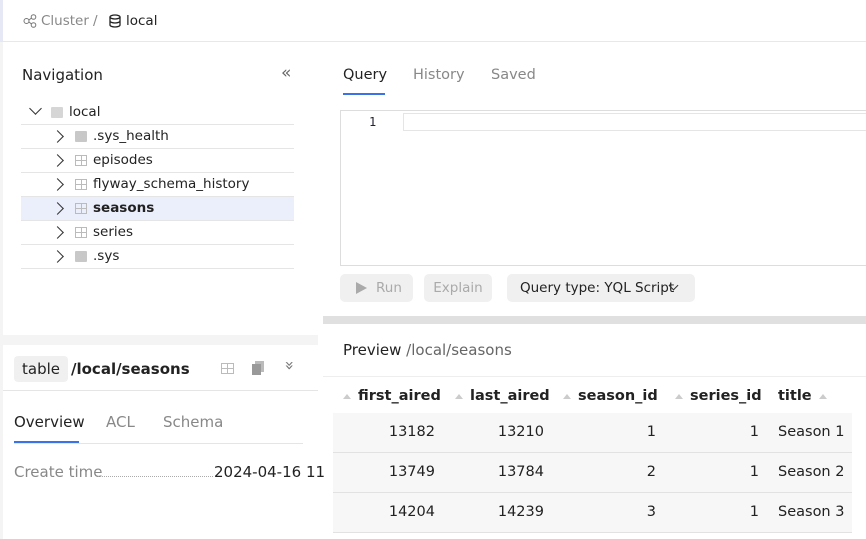 This screenshot has height=539, width=866. I want to click on column-header: title, so click(806, 396).